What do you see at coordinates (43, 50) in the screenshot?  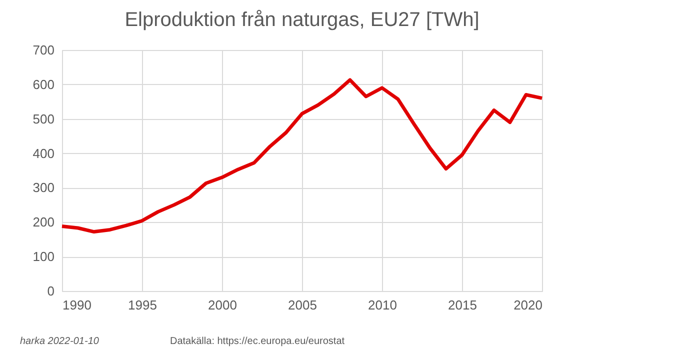 I see `y-tick-label: 700` at bounding box center [43, 50].